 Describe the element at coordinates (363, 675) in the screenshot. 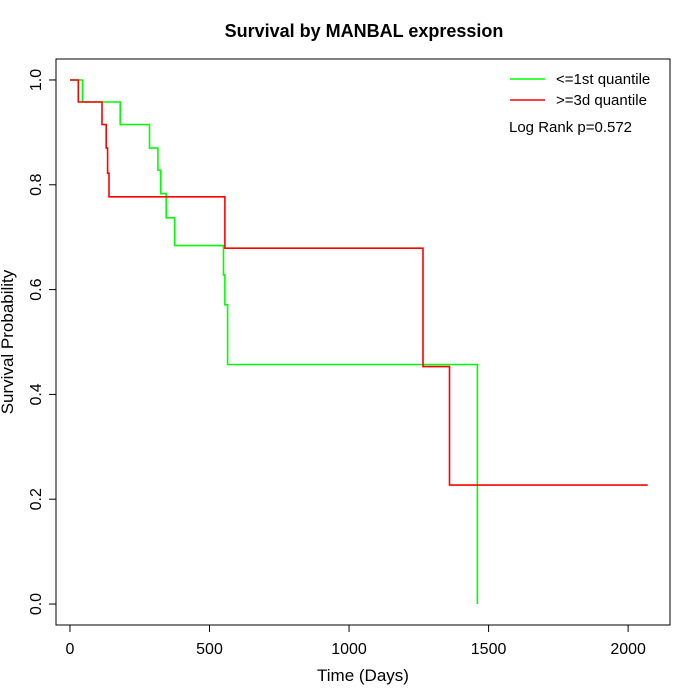

I see `x-axis-label: Time (Days)` at that location.